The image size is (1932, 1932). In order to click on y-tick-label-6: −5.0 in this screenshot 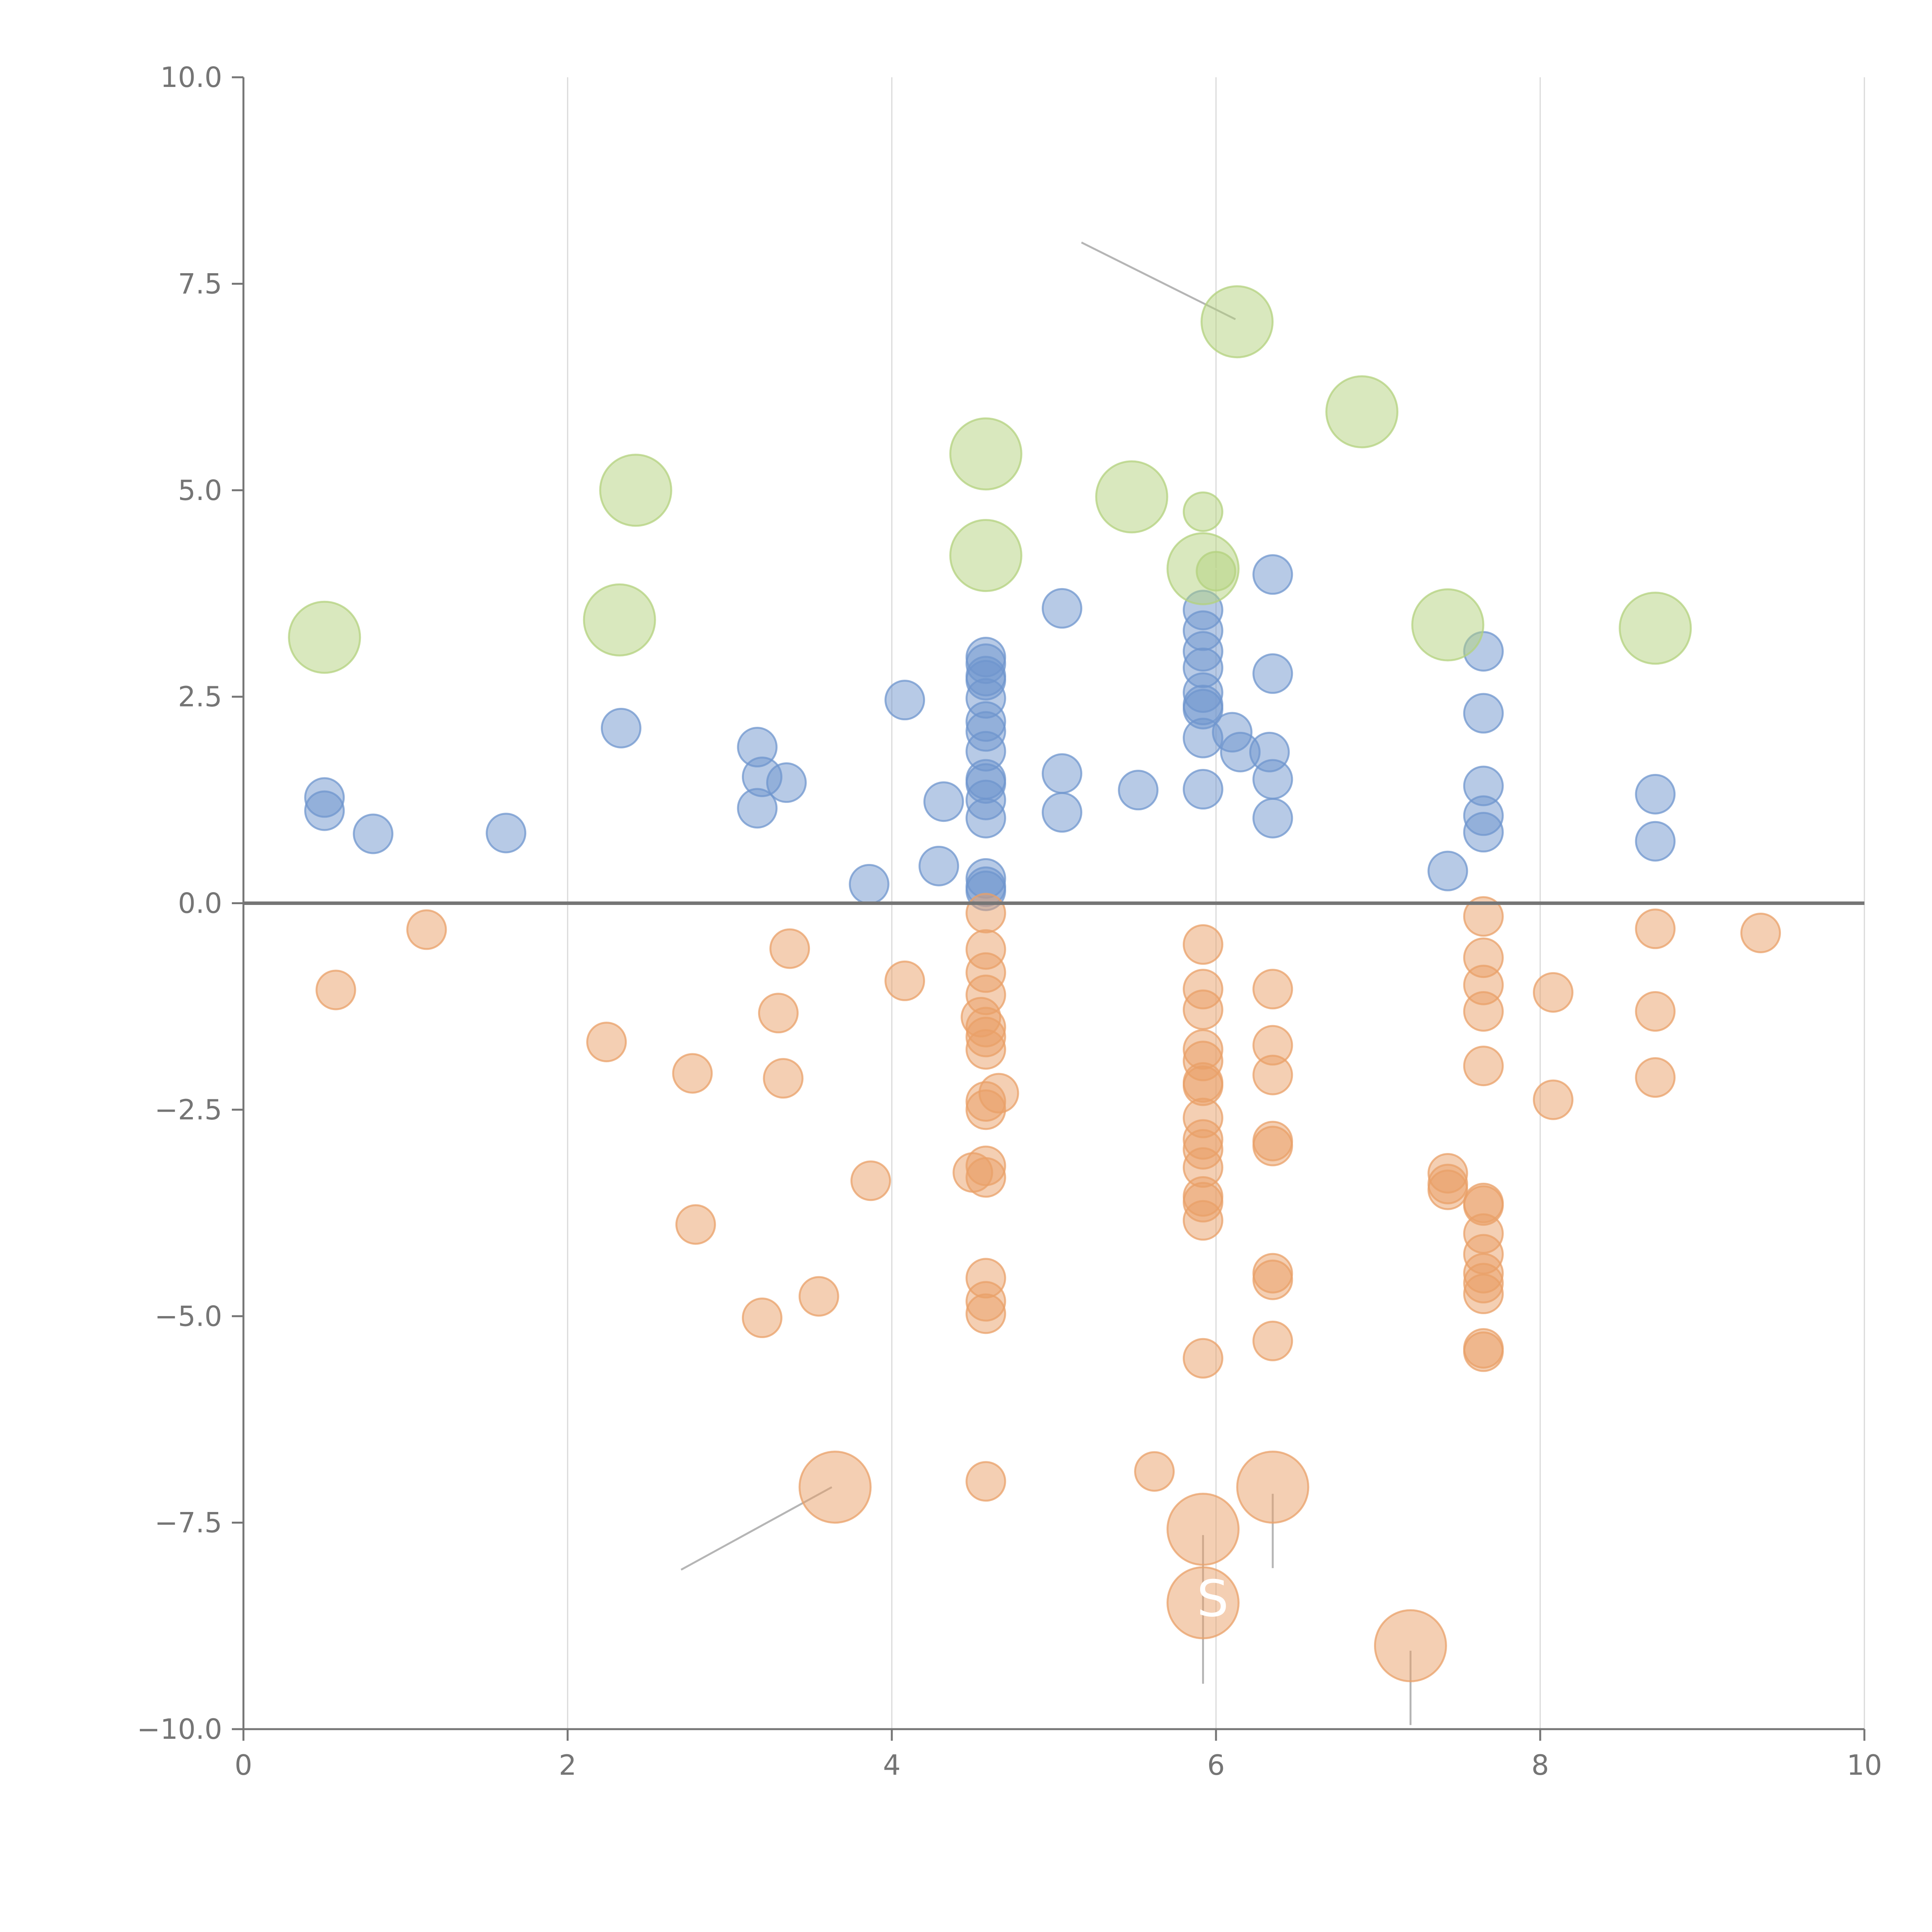, I will do `click(189, 1316)`.